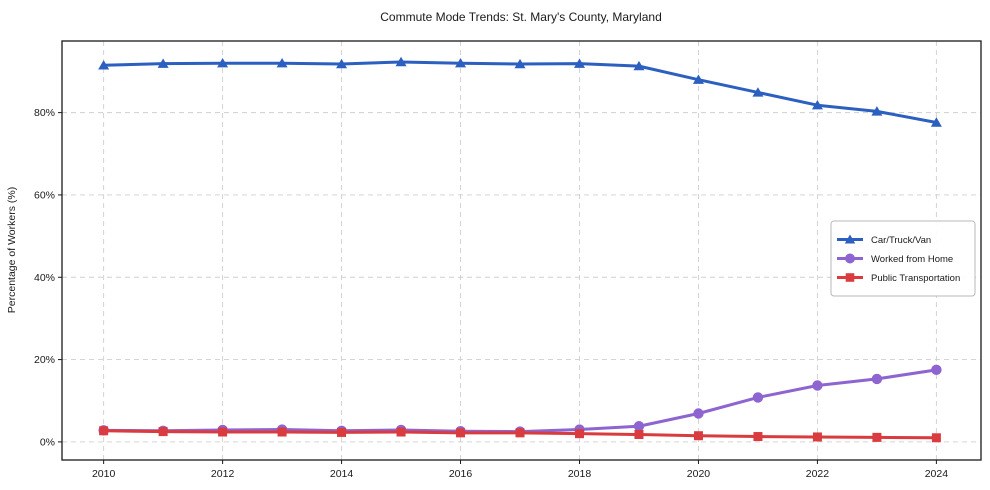 The image size is (990, 490). What do you see at coordinates (936, 438) in the screenshot?
I see `marker-public-transportation-2024` at bounding box center [936, 438].